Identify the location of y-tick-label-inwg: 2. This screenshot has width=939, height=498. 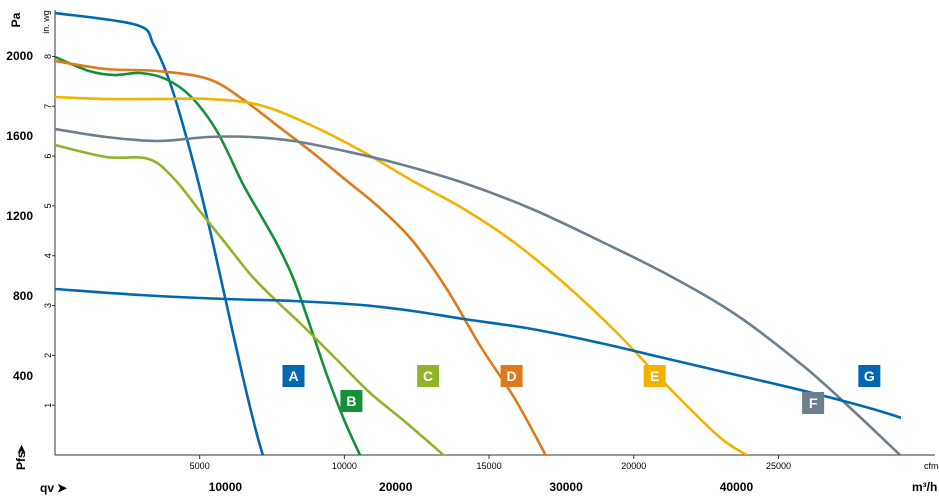
(48, 355).